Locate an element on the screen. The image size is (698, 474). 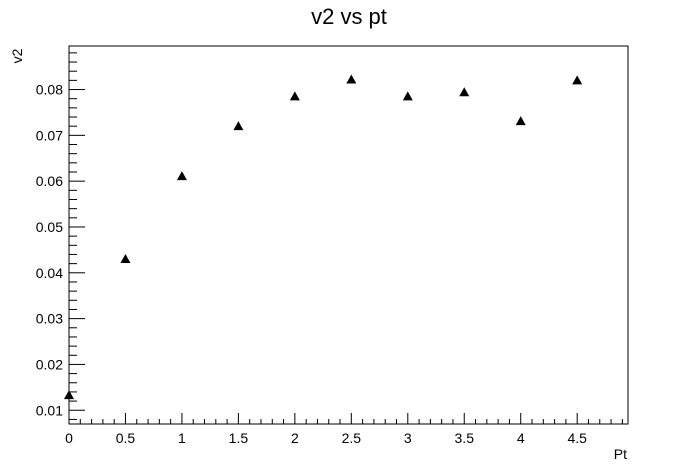
y-tick-label: 0.05 is located at coordinates (49, 227).